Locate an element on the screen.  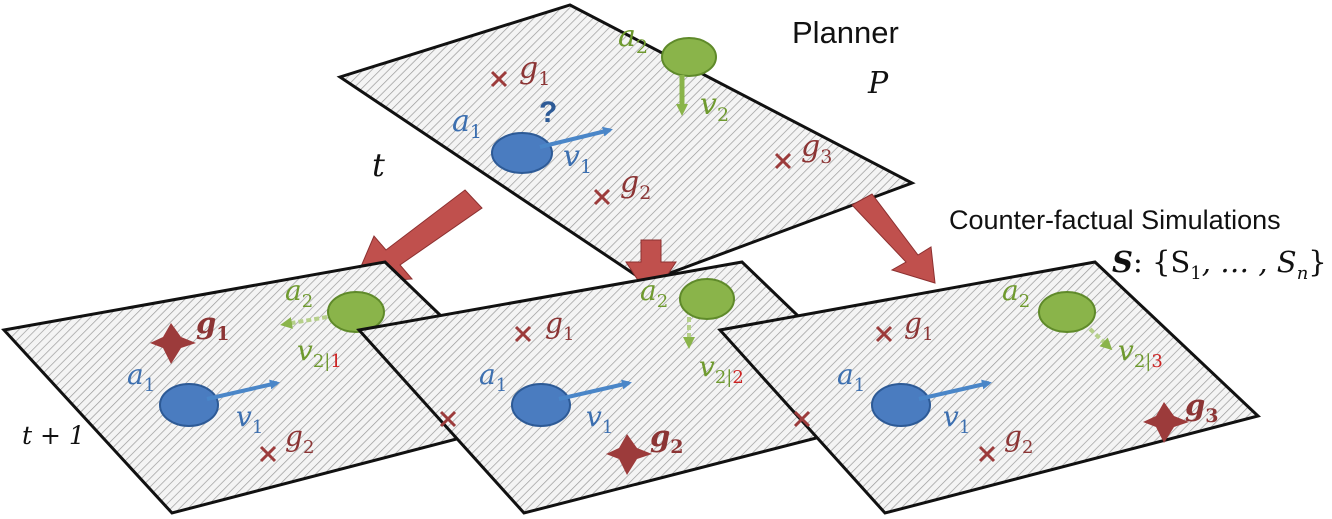
label-v1: v1 is located at coordinates (577, 158).